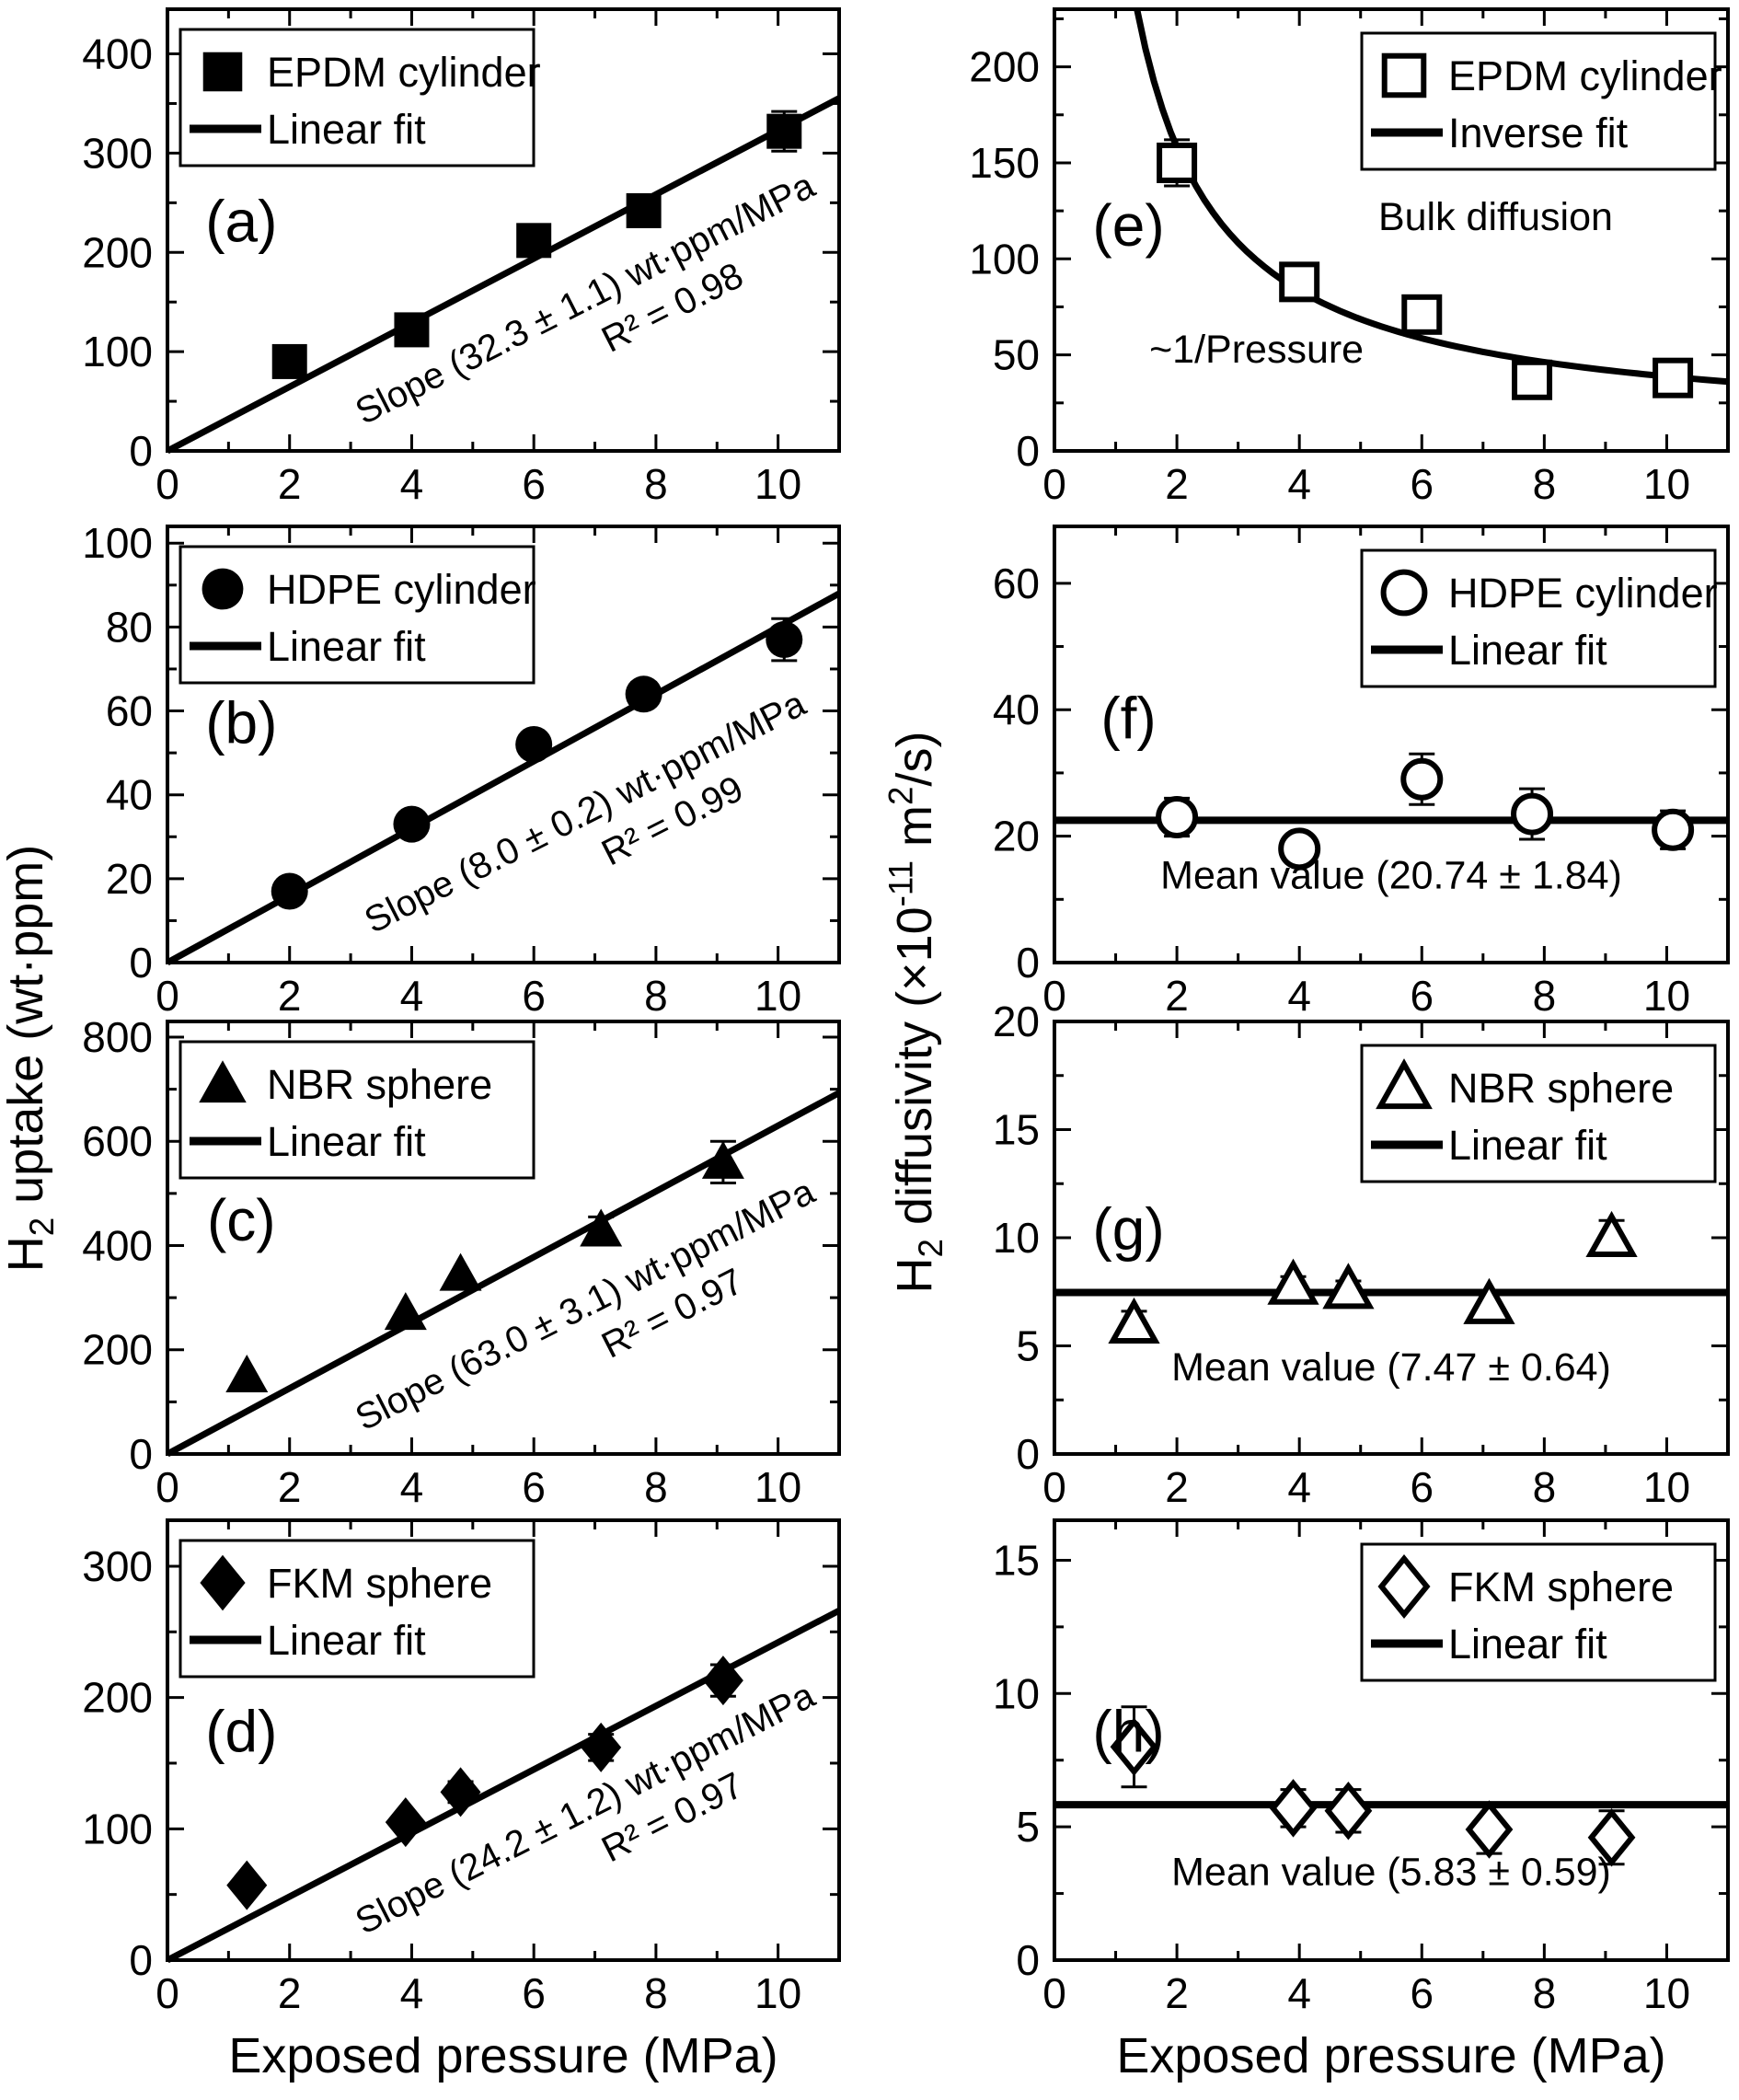 The height and width of the screenshot is (2100, 1739). I want to click on y-tick-label: 600, so click(117, 1141).